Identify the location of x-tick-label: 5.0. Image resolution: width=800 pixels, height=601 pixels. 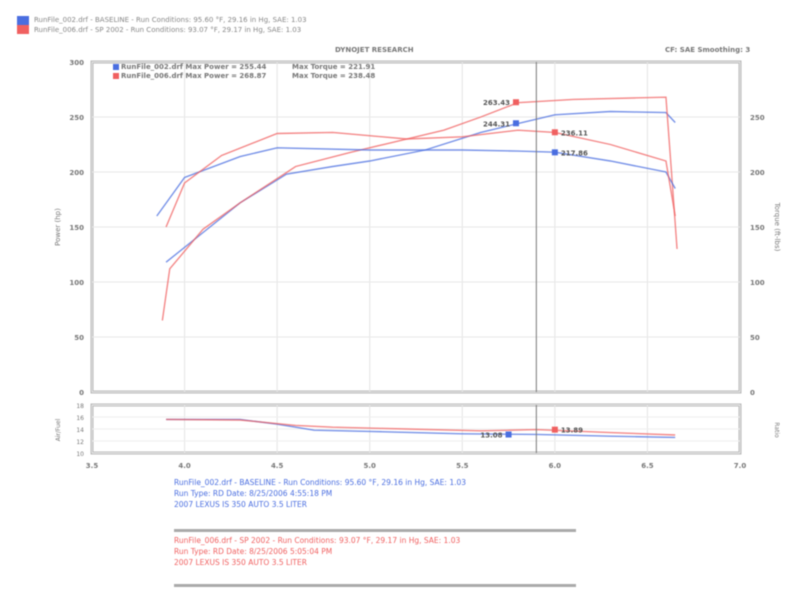
(370, 466).